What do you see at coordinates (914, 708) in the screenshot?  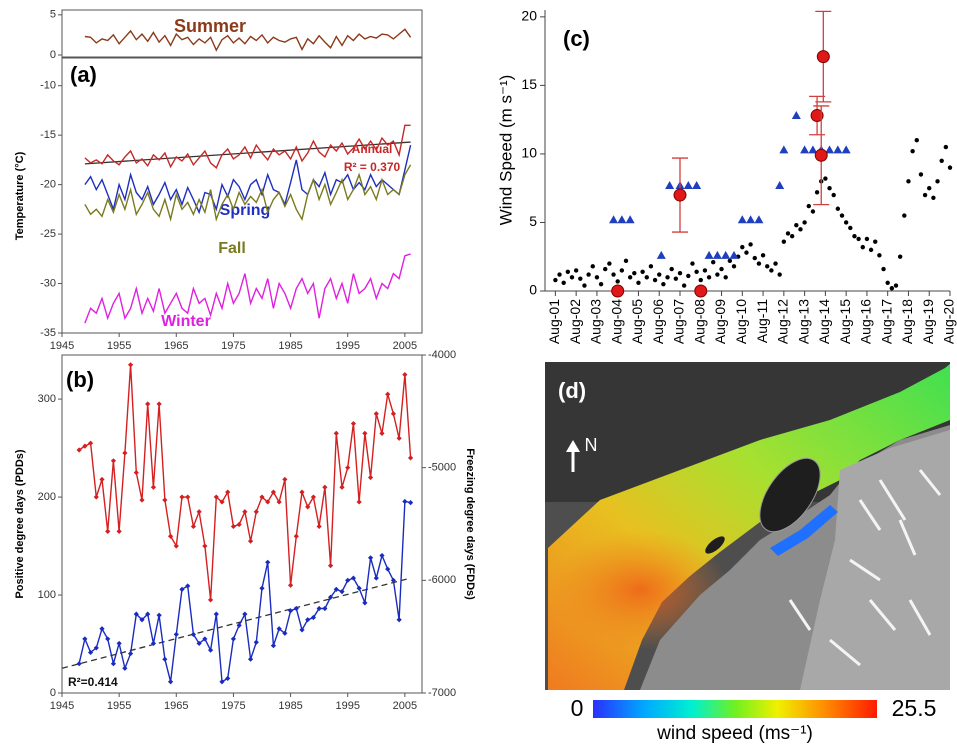 I see `colorbar-max: 25.5` at bounding box center [914, 708].